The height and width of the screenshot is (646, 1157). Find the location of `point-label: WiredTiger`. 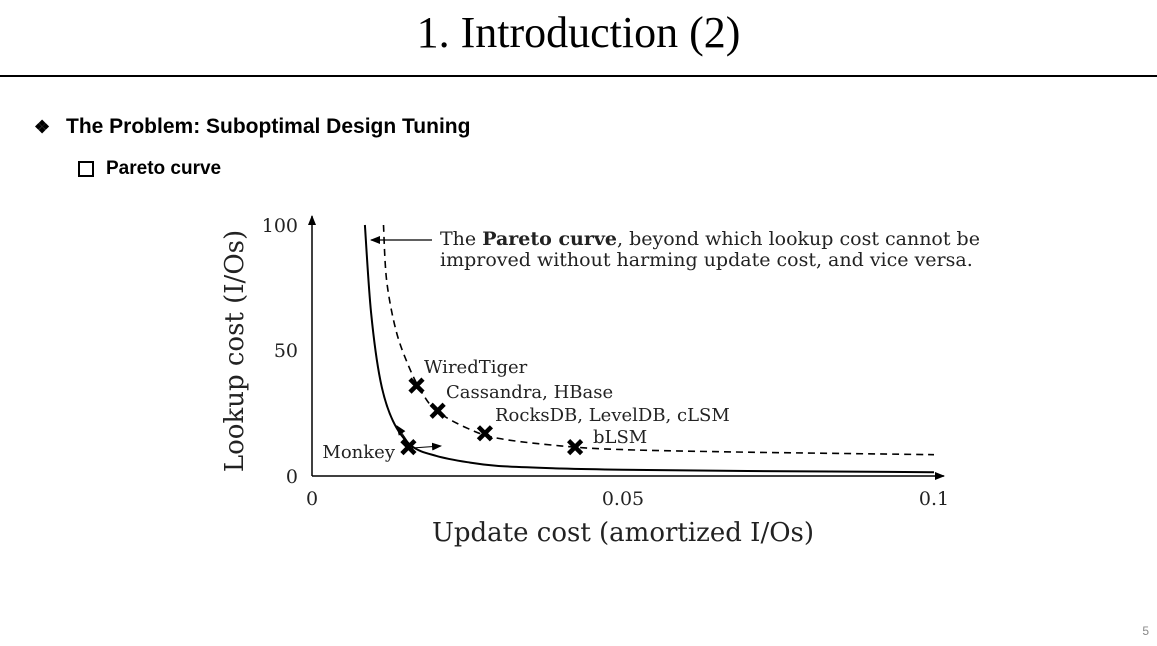

point-label: WiredTiger is located at coordinates (476, 367).